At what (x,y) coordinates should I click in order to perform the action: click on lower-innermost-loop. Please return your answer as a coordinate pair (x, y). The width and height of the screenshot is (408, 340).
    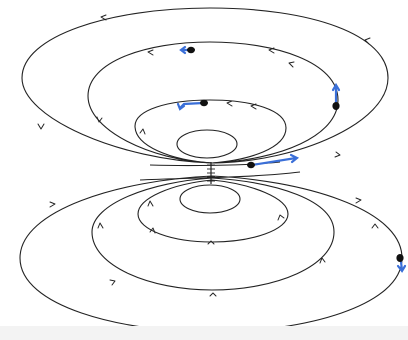
    Looking at the image, I should click on (210, 199).